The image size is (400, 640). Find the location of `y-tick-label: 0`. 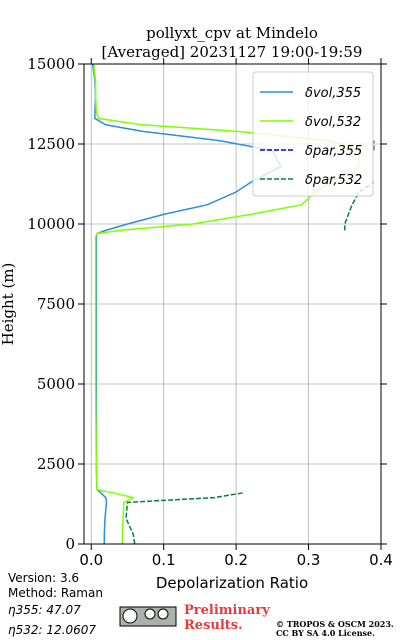

y-tick-label: 0 is located at coordinates (70, 544).